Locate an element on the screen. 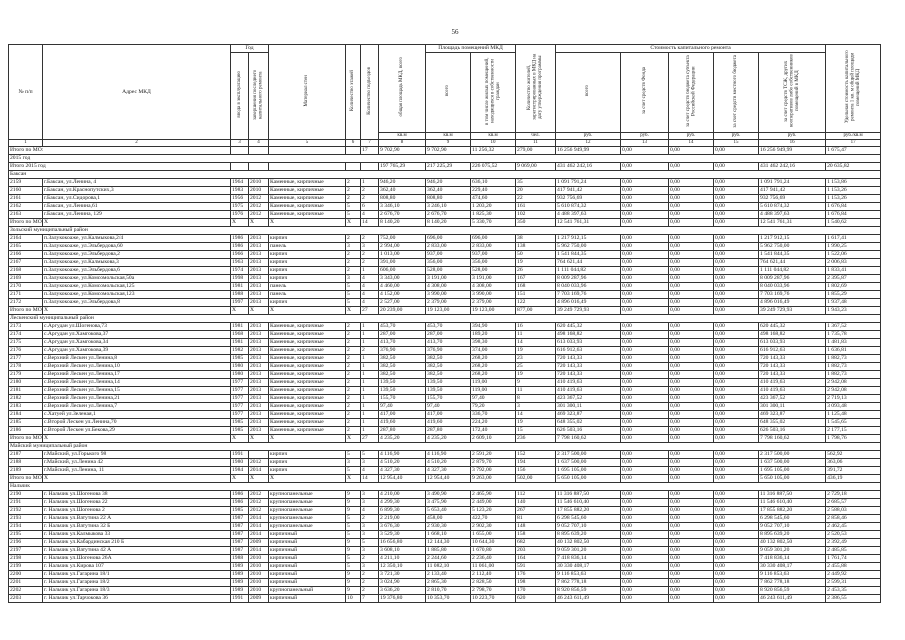 Image resolution: width=905 pixels, height=640 pixels. table-cell: 9 702,90 is located at coordinates (402, 150).